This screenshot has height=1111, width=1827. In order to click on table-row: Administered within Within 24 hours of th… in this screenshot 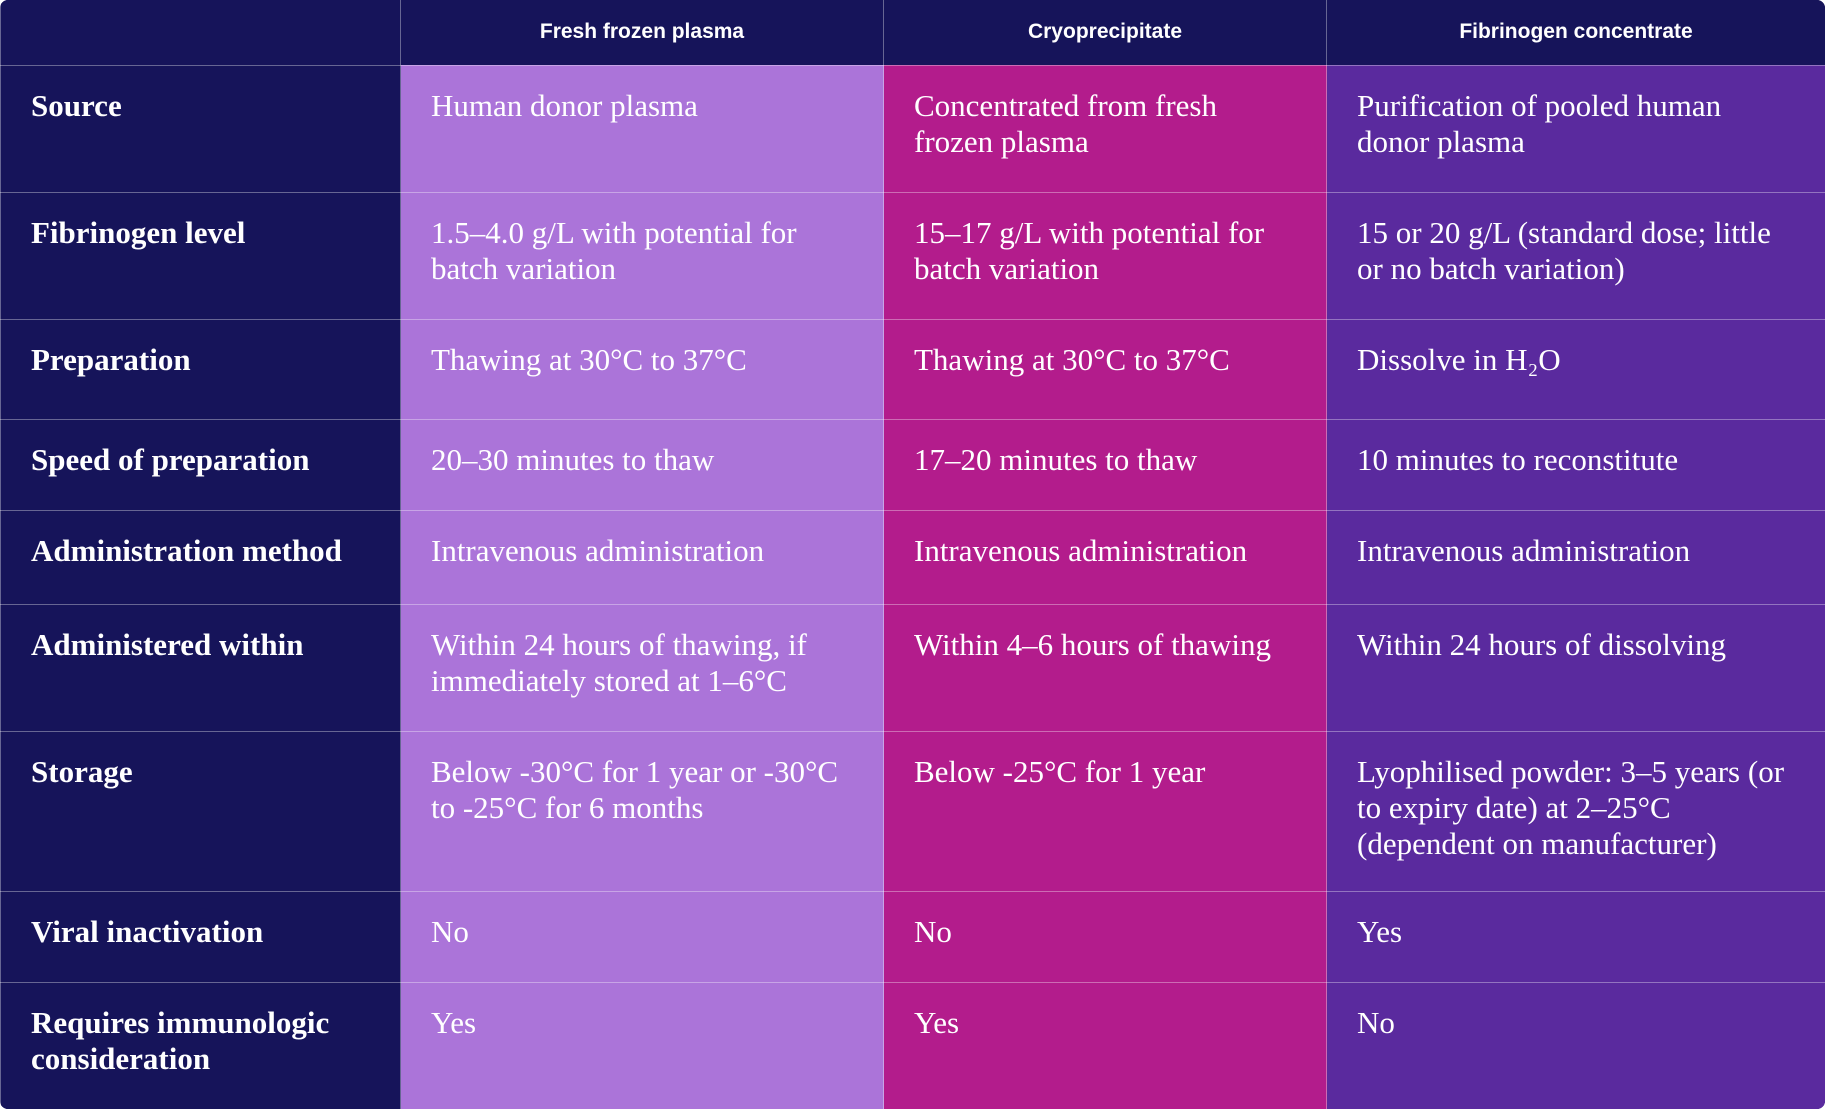, I will do `click(912, 667)`.